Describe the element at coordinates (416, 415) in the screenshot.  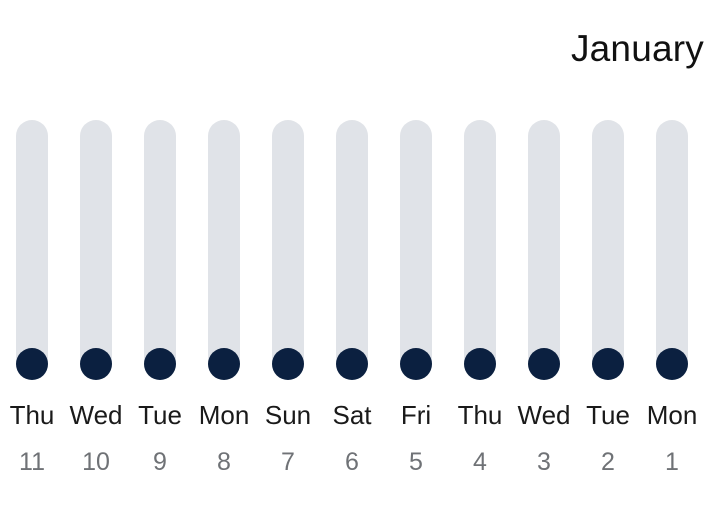
I see `weekday-label: Fri` at that location.